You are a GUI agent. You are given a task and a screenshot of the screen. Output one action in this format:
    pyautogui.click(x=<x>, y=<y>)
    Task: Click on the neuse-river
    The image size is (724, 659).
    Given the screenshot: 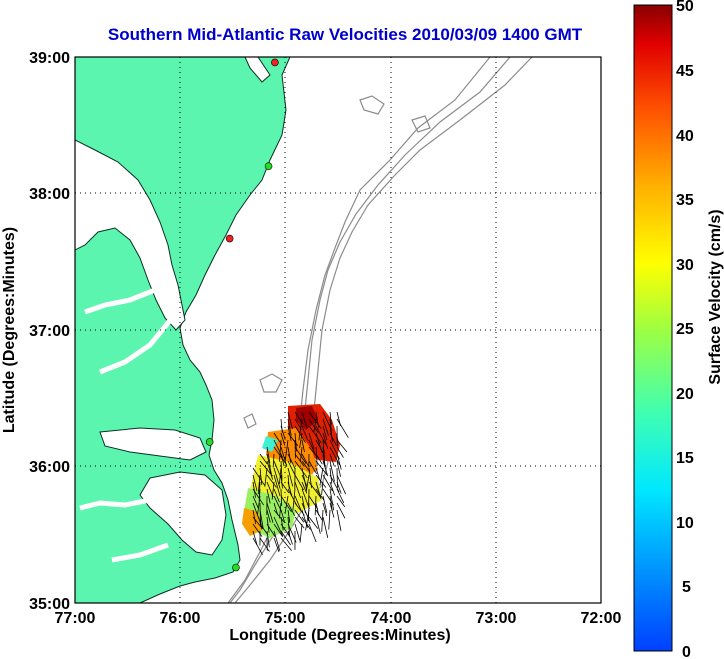 What is the action you would take?
    pyautogui.click(x=140, y=552)
    